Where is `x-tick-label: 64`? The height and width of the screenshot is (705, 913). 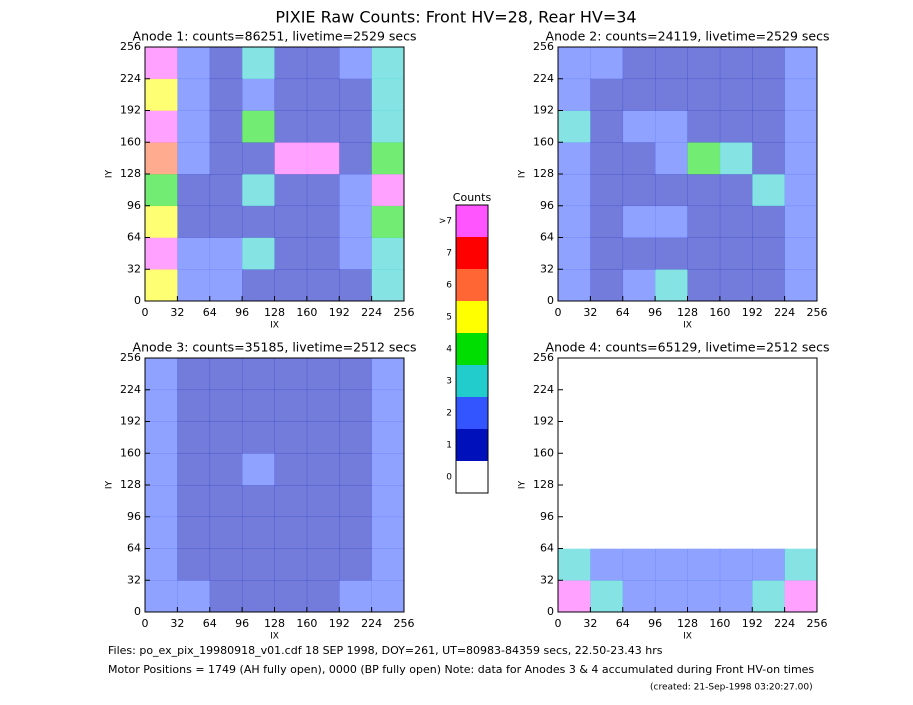
x-tick-label: 64 is located at coordinates (210, 623).